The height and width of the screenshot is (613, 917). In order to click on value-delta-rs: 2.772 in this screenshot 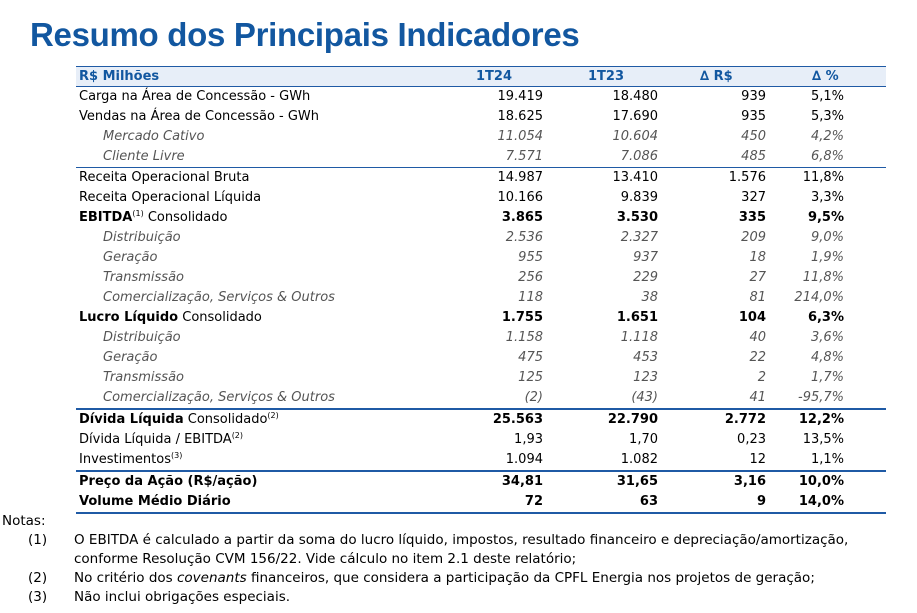, I will do `click(745, 419)`.